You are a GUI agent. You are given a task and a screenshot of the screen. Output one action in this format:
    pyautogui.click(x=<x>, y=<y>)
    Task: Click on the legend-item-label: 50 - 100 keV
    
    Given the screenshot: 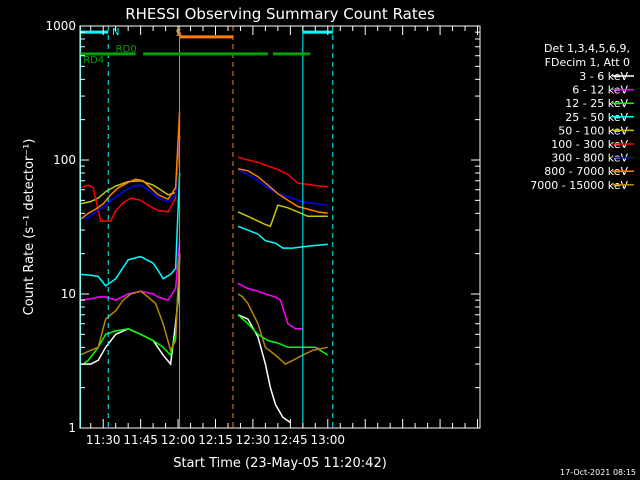 What is the action you would take?
    pyautogui.click(x=593, y=130)
    